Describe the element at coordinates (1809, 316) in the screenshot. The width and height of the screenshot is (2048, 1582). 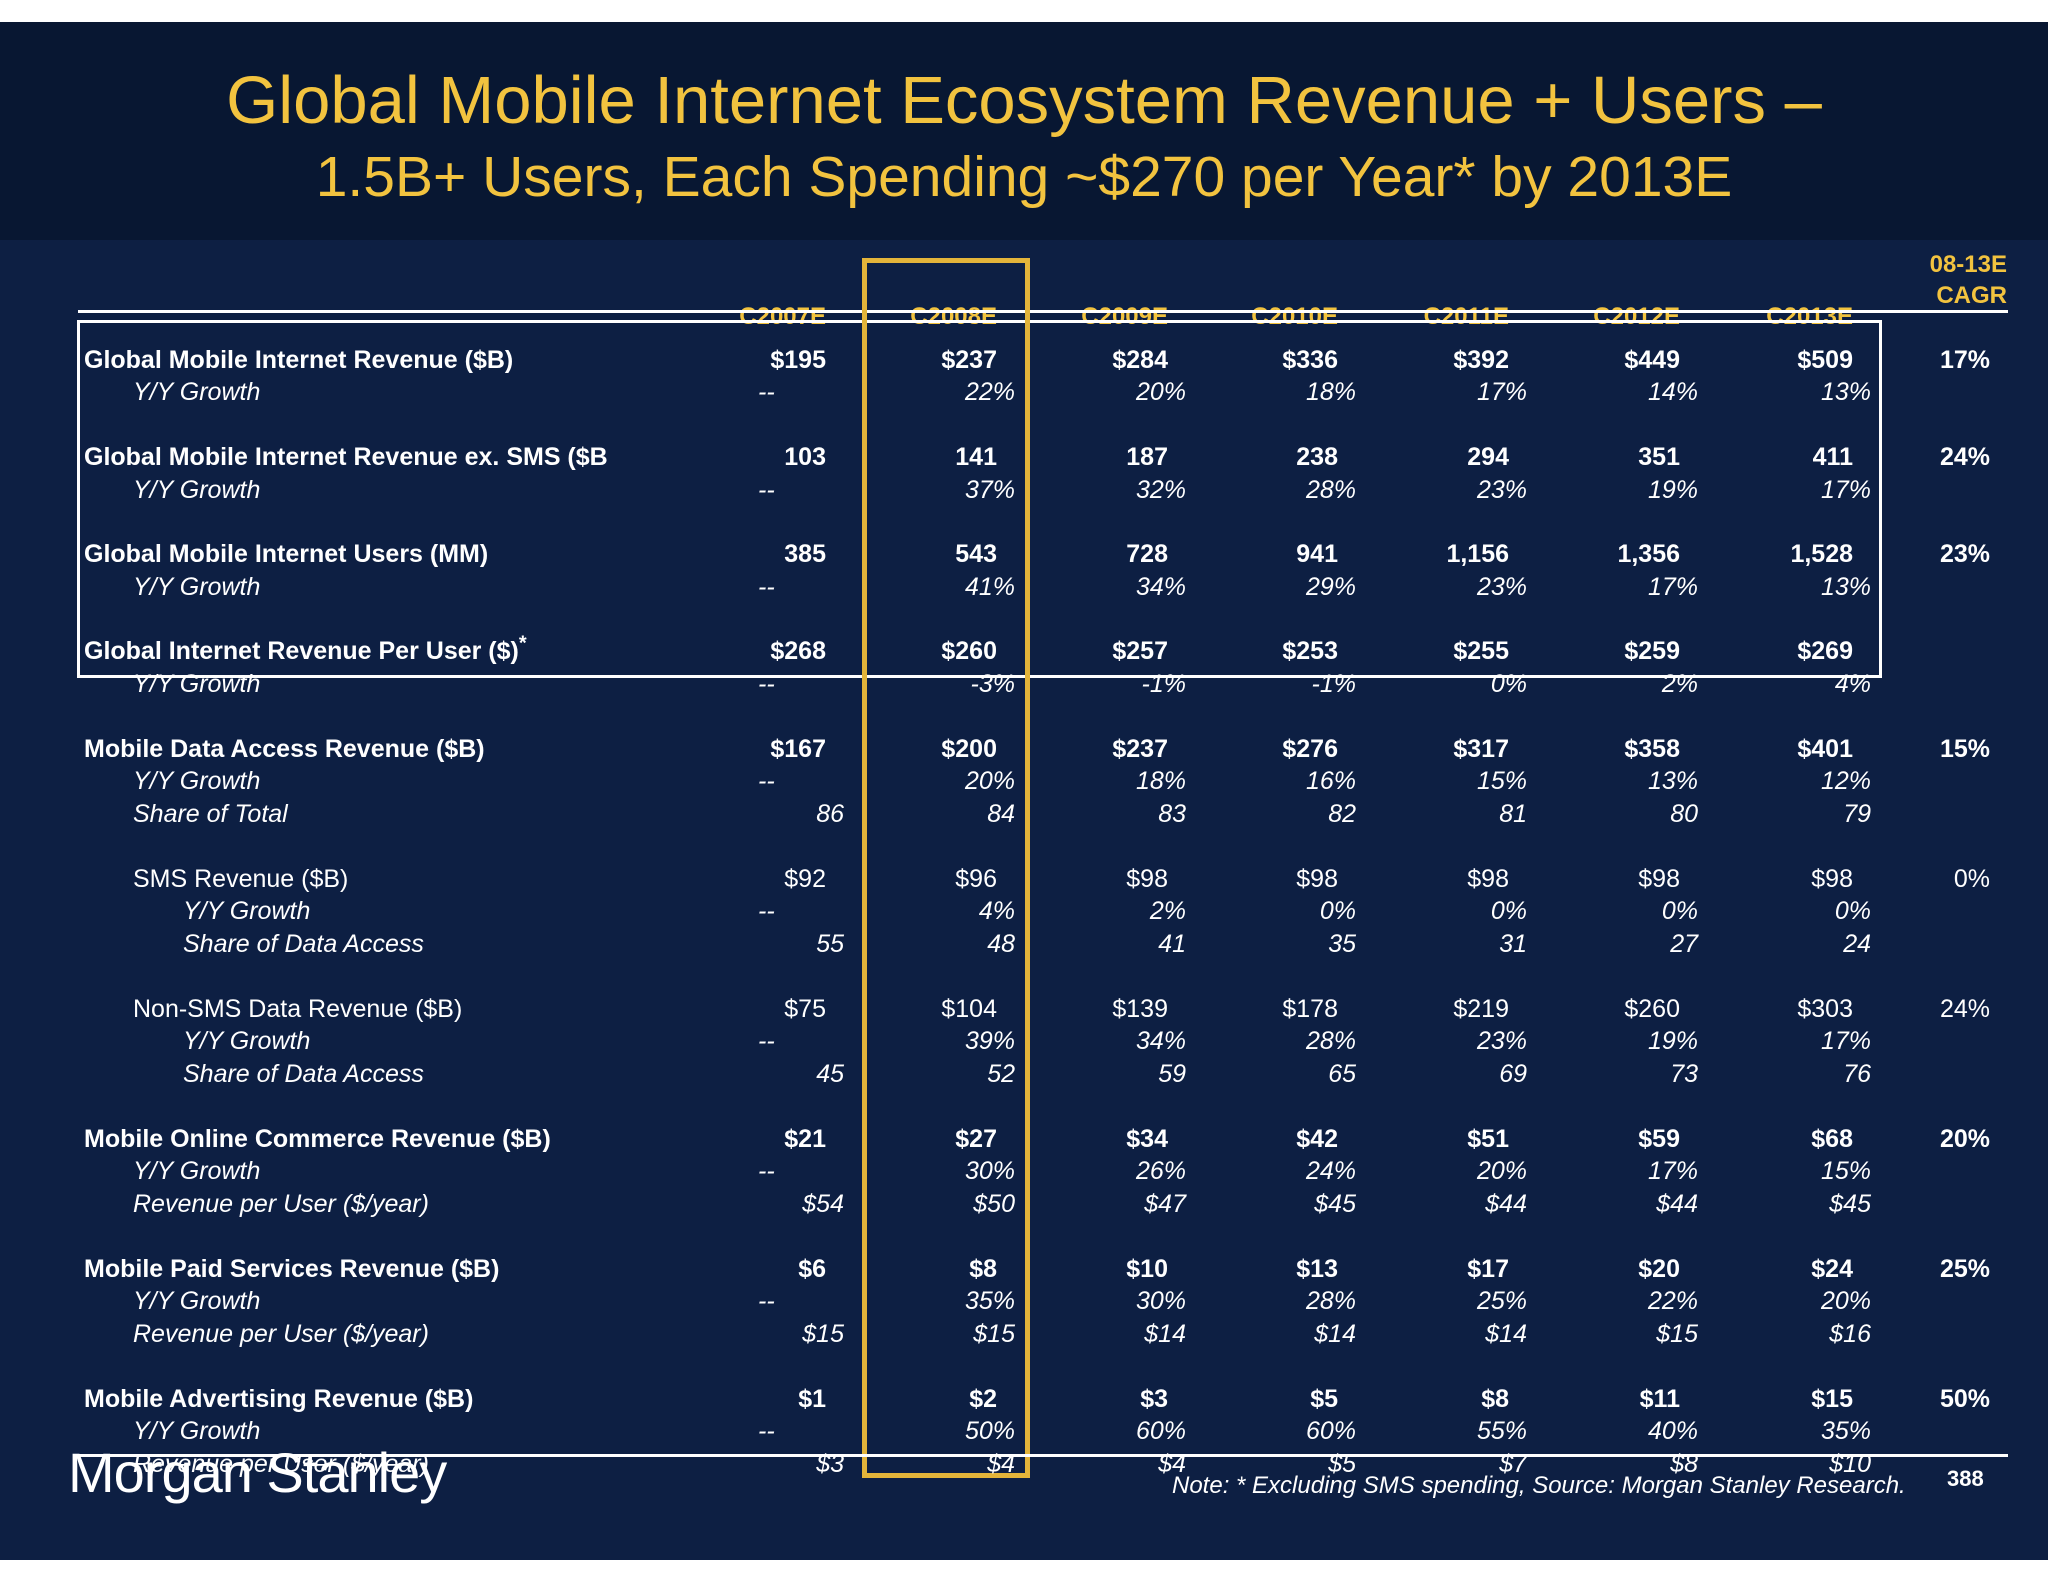
I see `year-header-c2013e: C2013E` at that location.